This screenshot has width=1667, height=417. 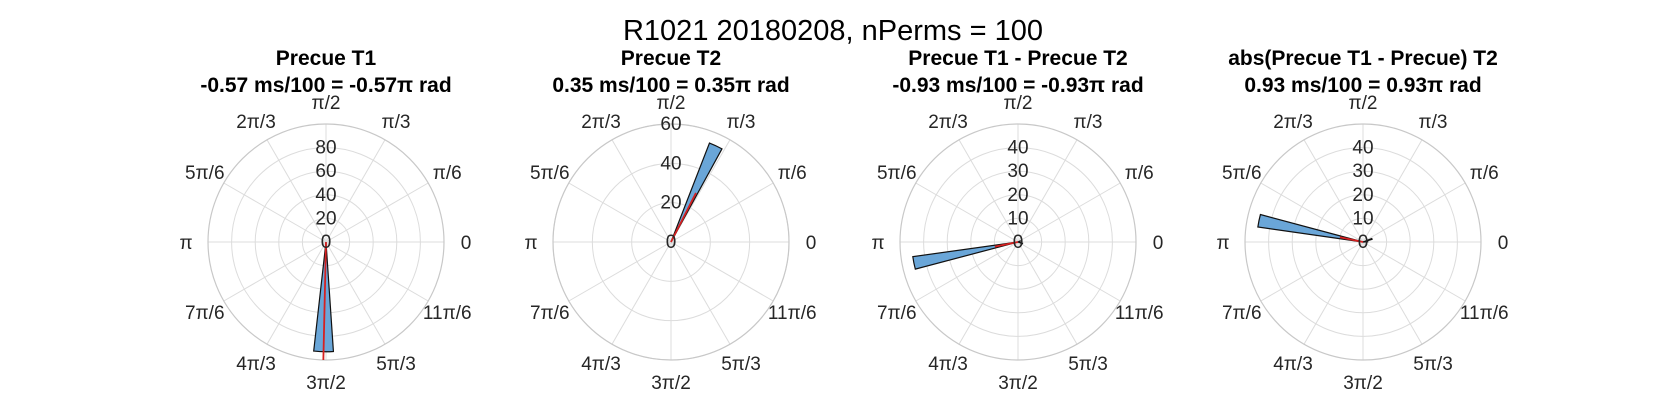 What do you see at coordinates (671, 58) in the screenshot?
I see `plot-title: Precue T2` at bounding box center [671, 58].